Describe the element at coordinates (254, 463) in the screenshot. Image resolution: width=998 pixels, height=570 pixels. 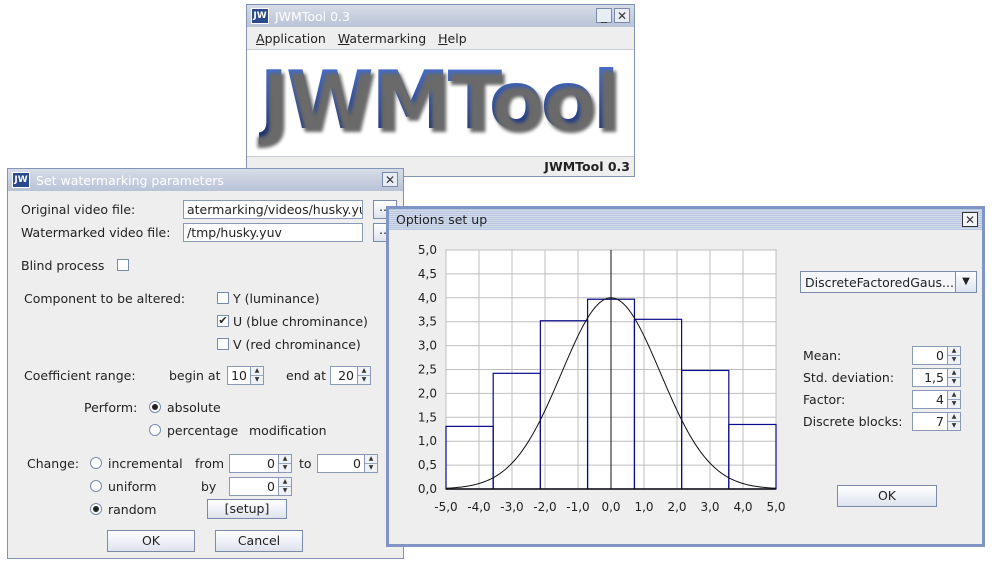
I see `from-field: 0` at that location.